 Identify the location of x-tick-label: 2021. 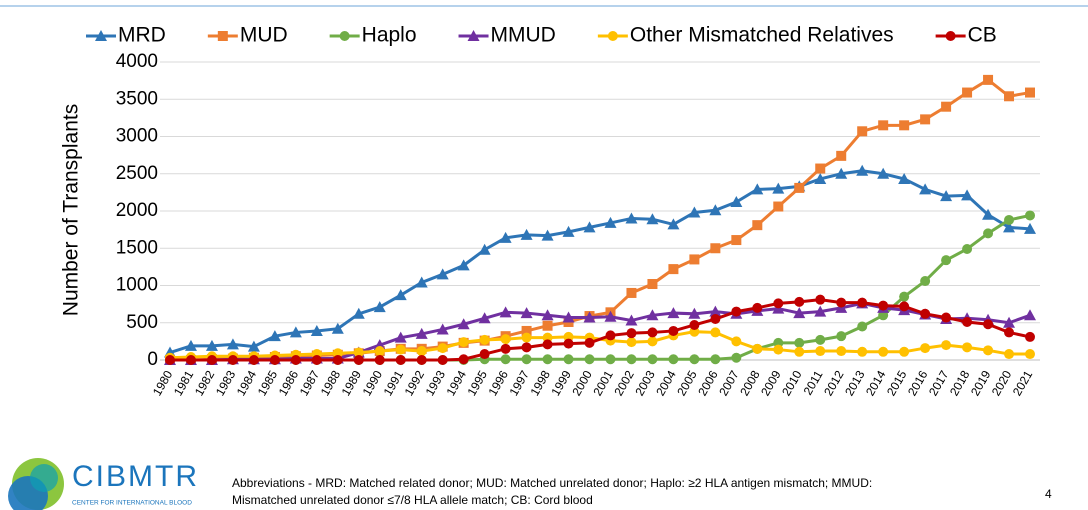
(1023, 383).